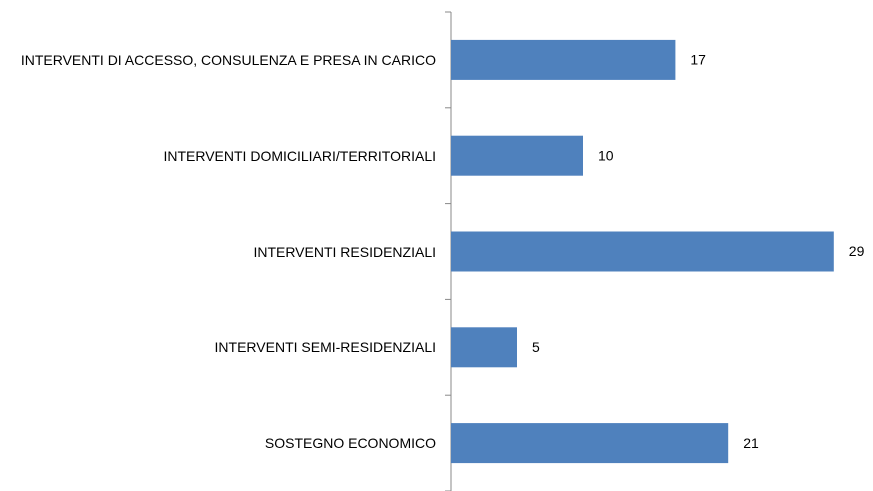 The image size is (873, 491). Describe the element at coordinates (299, 155) in the screenshot. I see `category-label: INTERVENTI DOMICILIARI/TERRITORIALI` at that location.